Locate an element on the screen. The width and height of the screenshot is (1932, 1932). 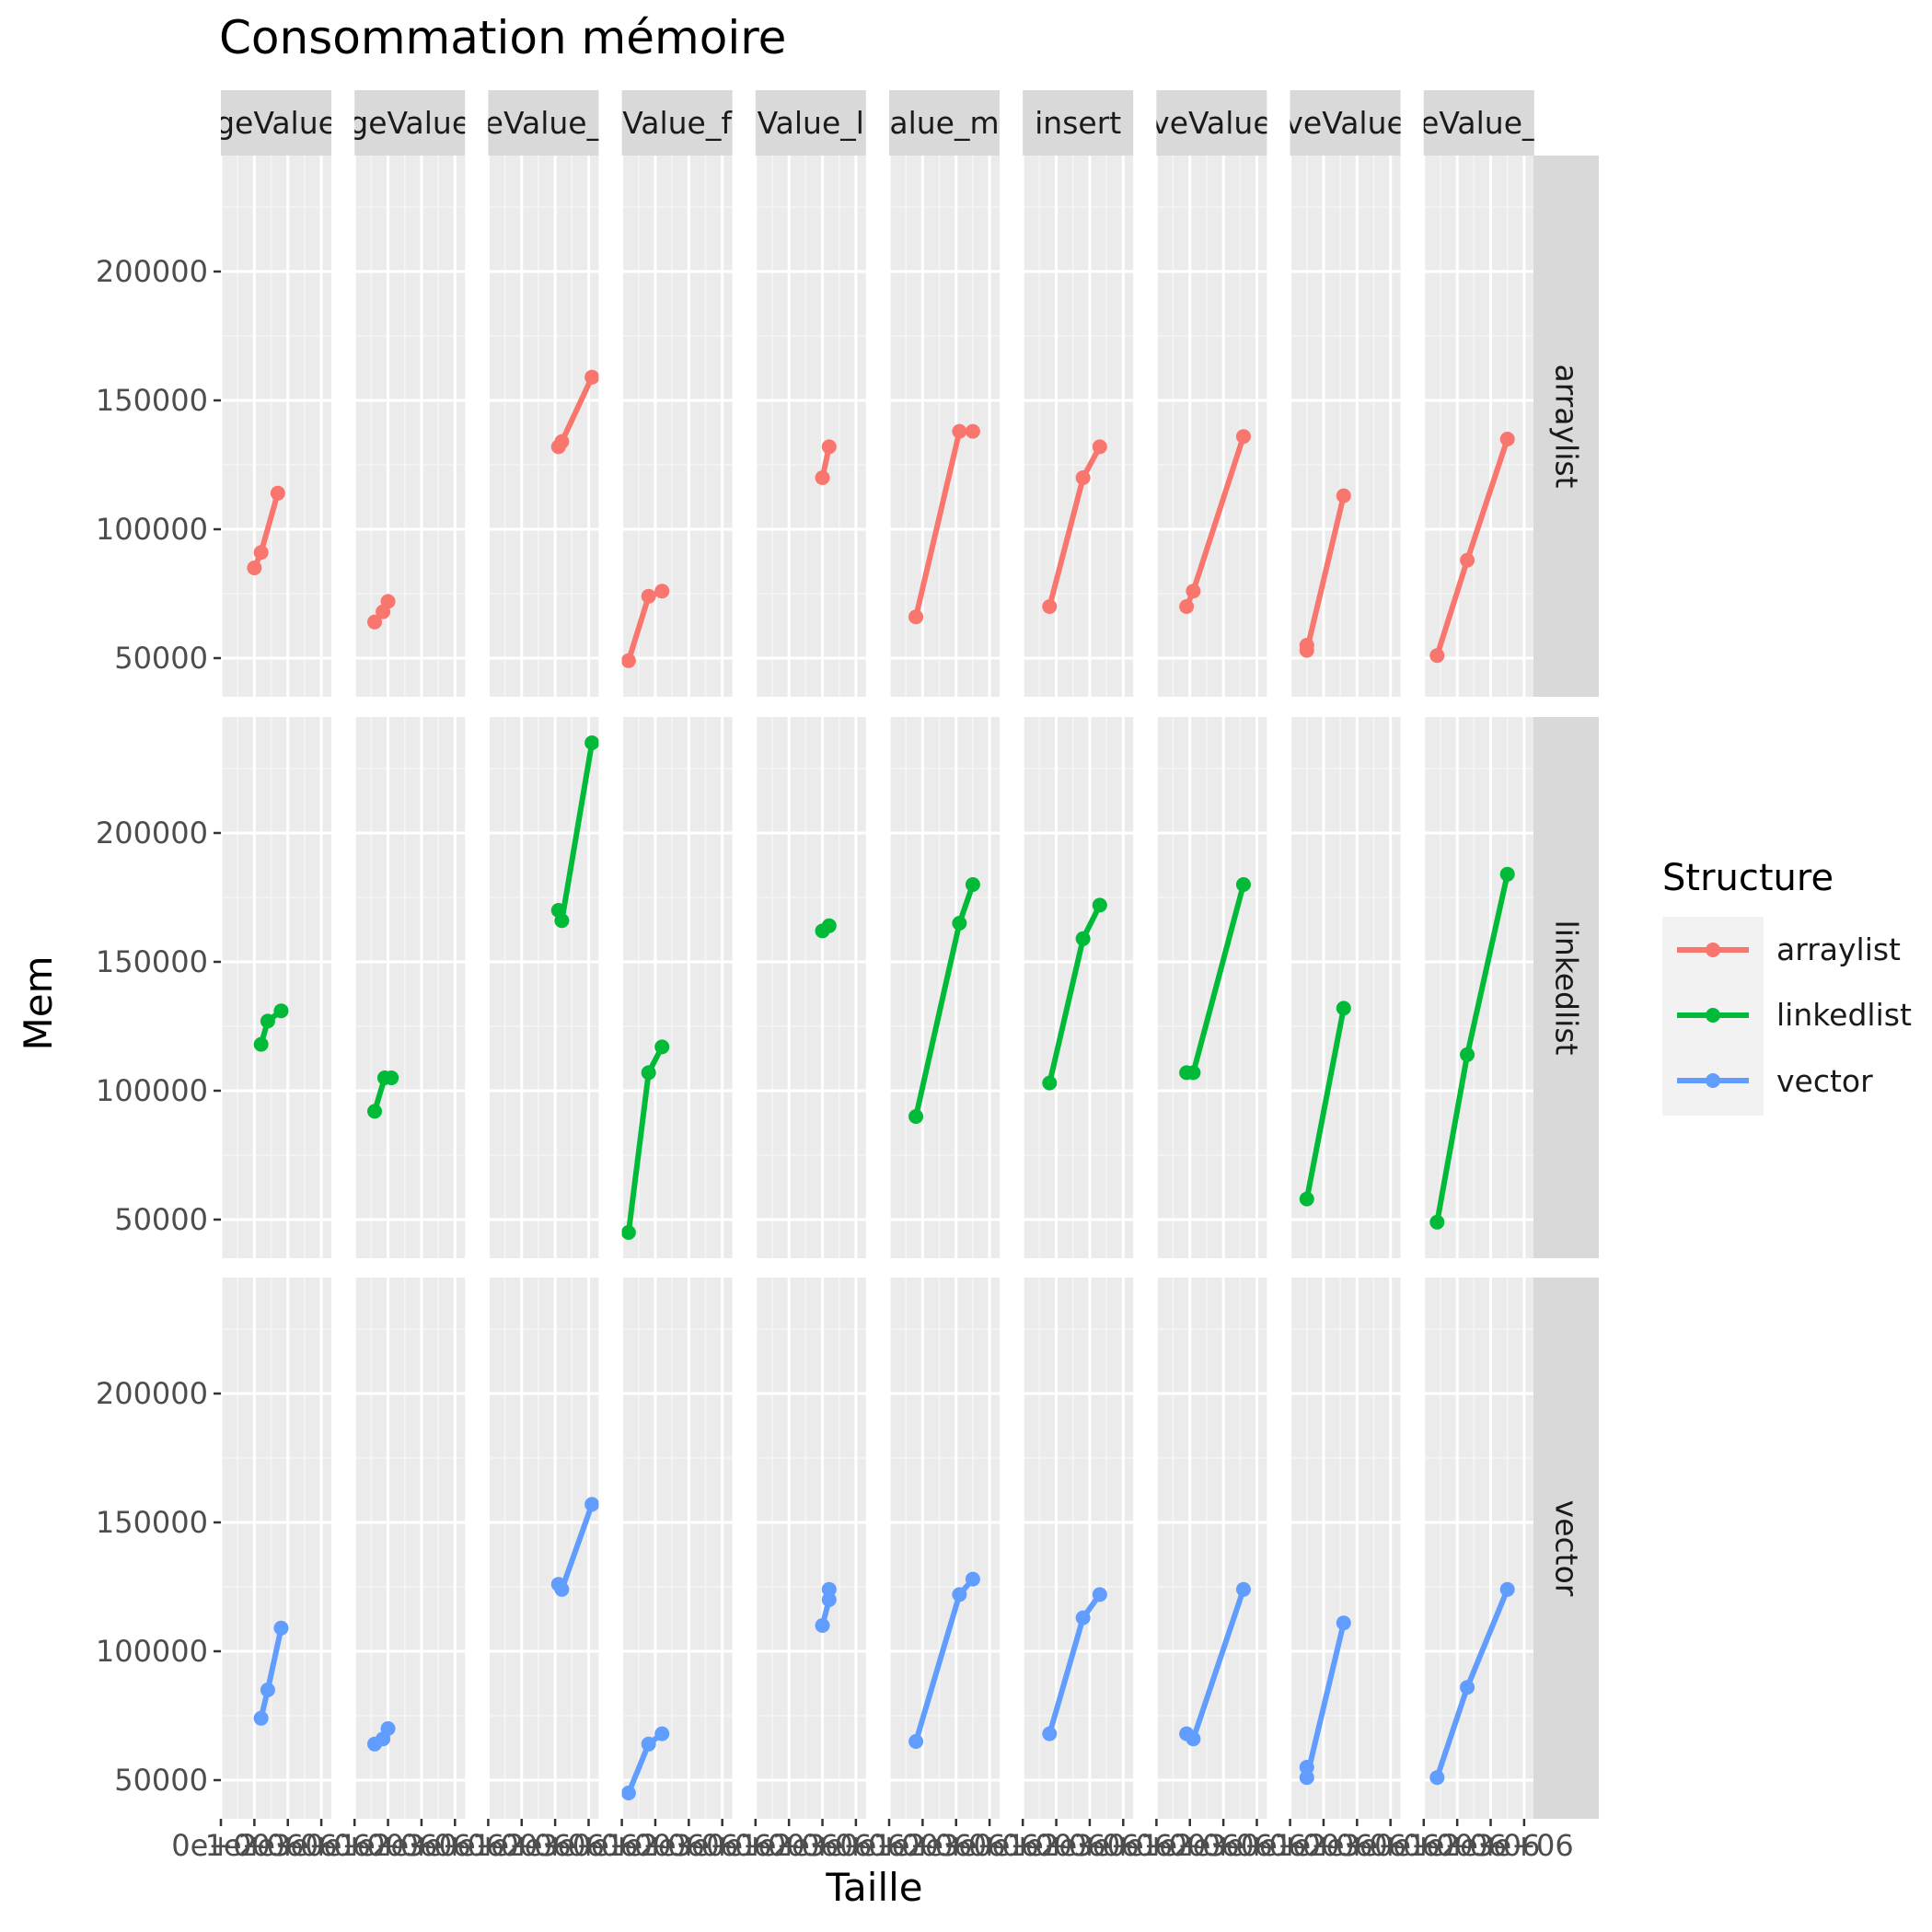
column-strip-9: veValue is located at coordinates (1345, 123).